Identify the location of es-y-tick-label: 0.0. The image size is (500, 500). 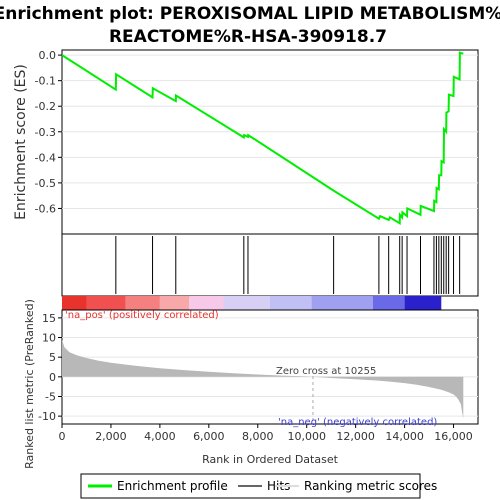
(48, 55).